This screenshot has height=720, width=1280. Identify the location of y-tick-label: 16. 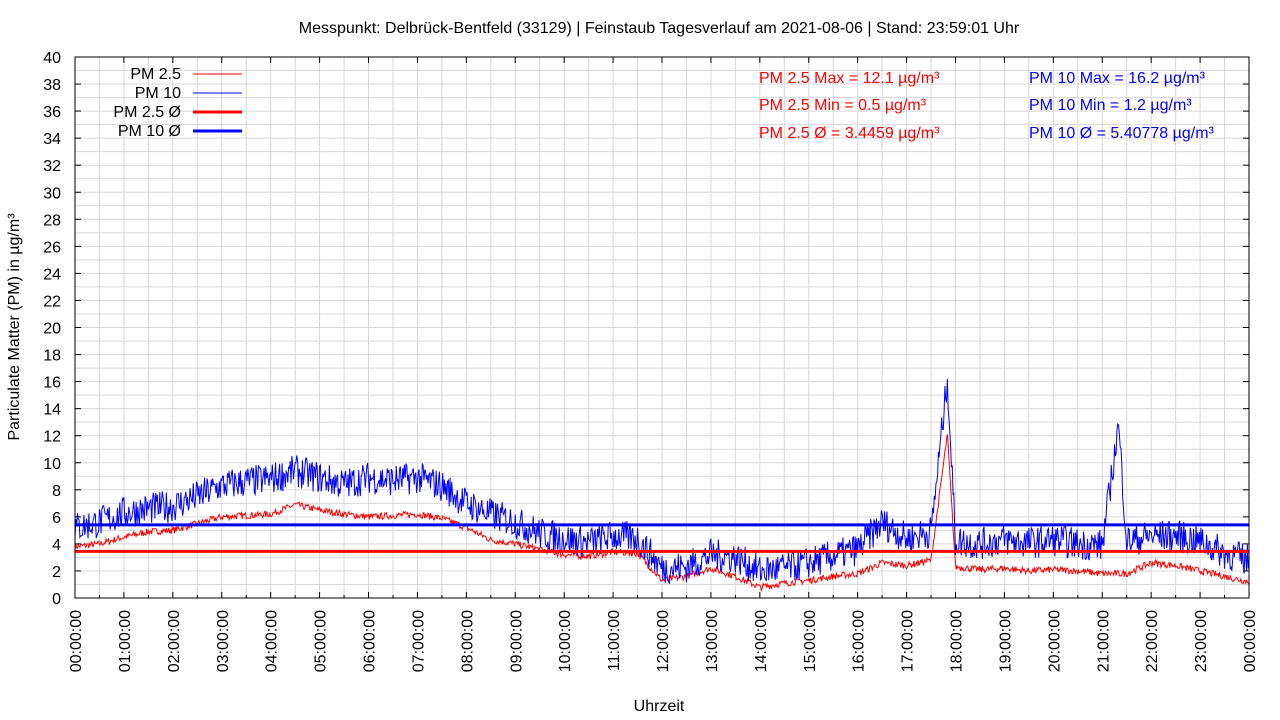
(52, 383).